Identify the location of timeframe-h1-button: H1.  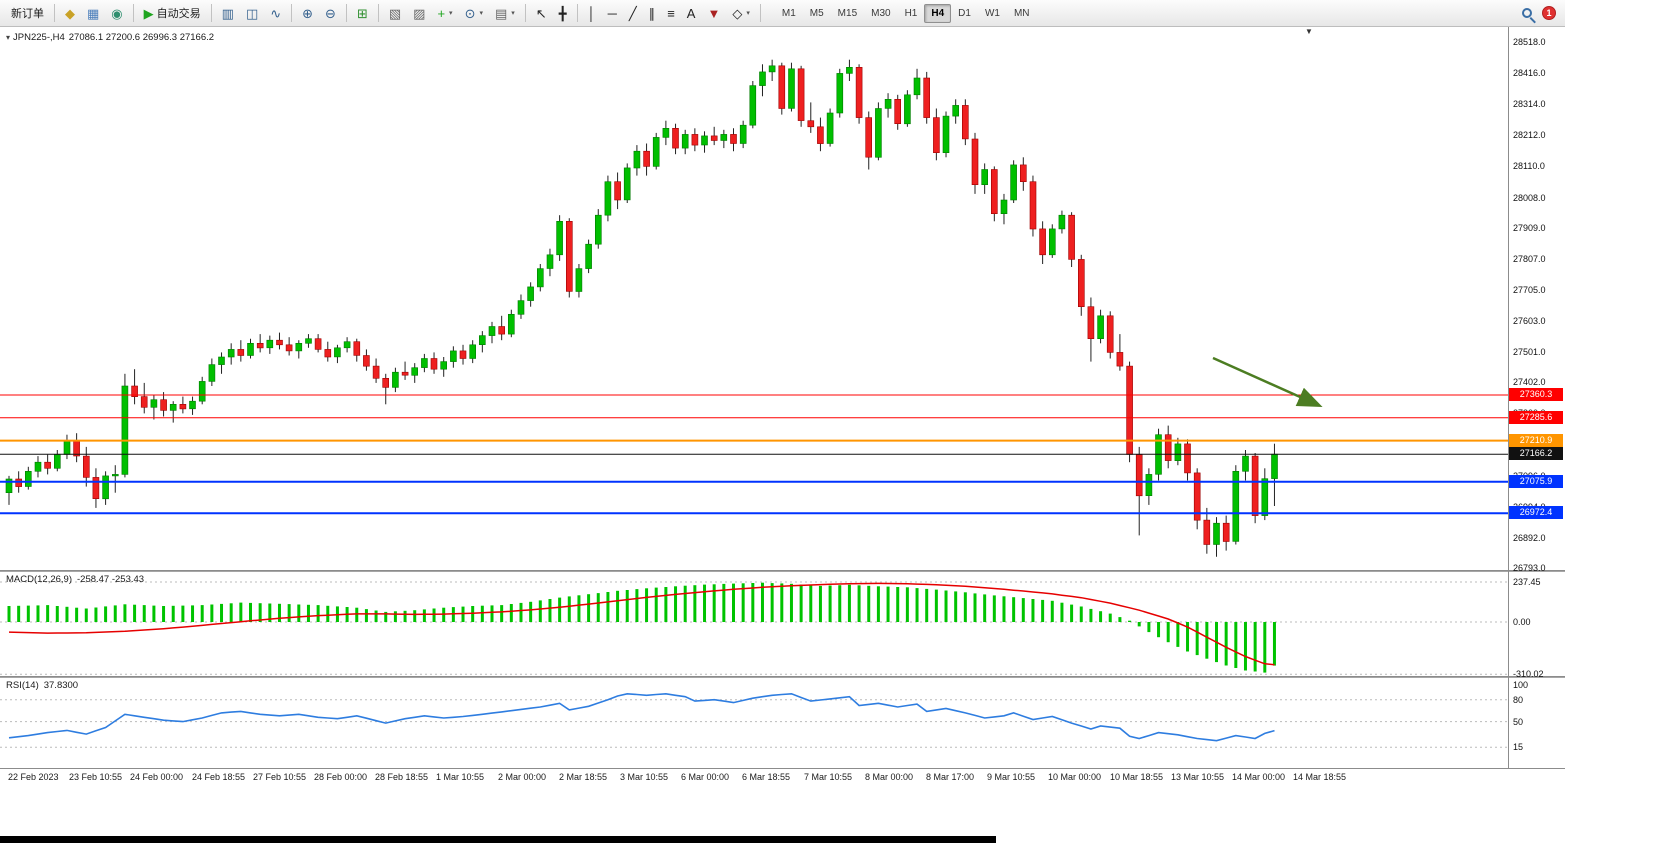
(911, 13).